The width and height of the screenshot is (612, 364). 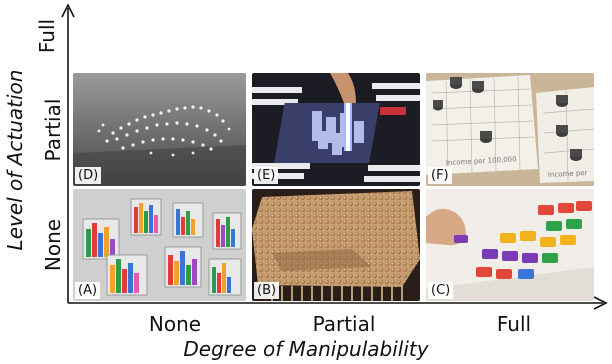 What do you see at coordinates (53, 130) in the screenshot?
I see `y-tick-partial: Partial` at bounding box center [53, 130].